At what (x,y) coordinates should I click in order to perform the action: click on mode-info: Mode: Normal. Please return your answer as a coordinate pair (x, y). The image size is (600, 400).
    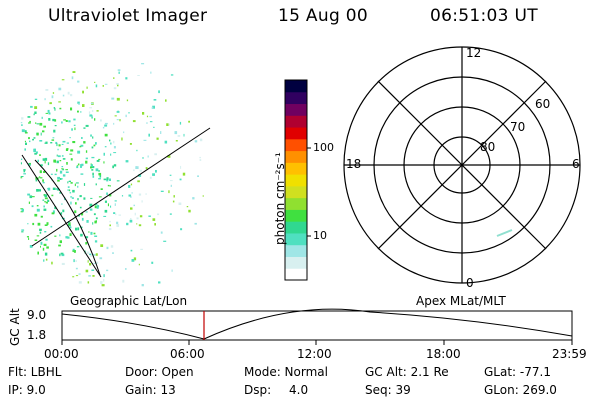
    Looking at the image, I should click on (286, 372).